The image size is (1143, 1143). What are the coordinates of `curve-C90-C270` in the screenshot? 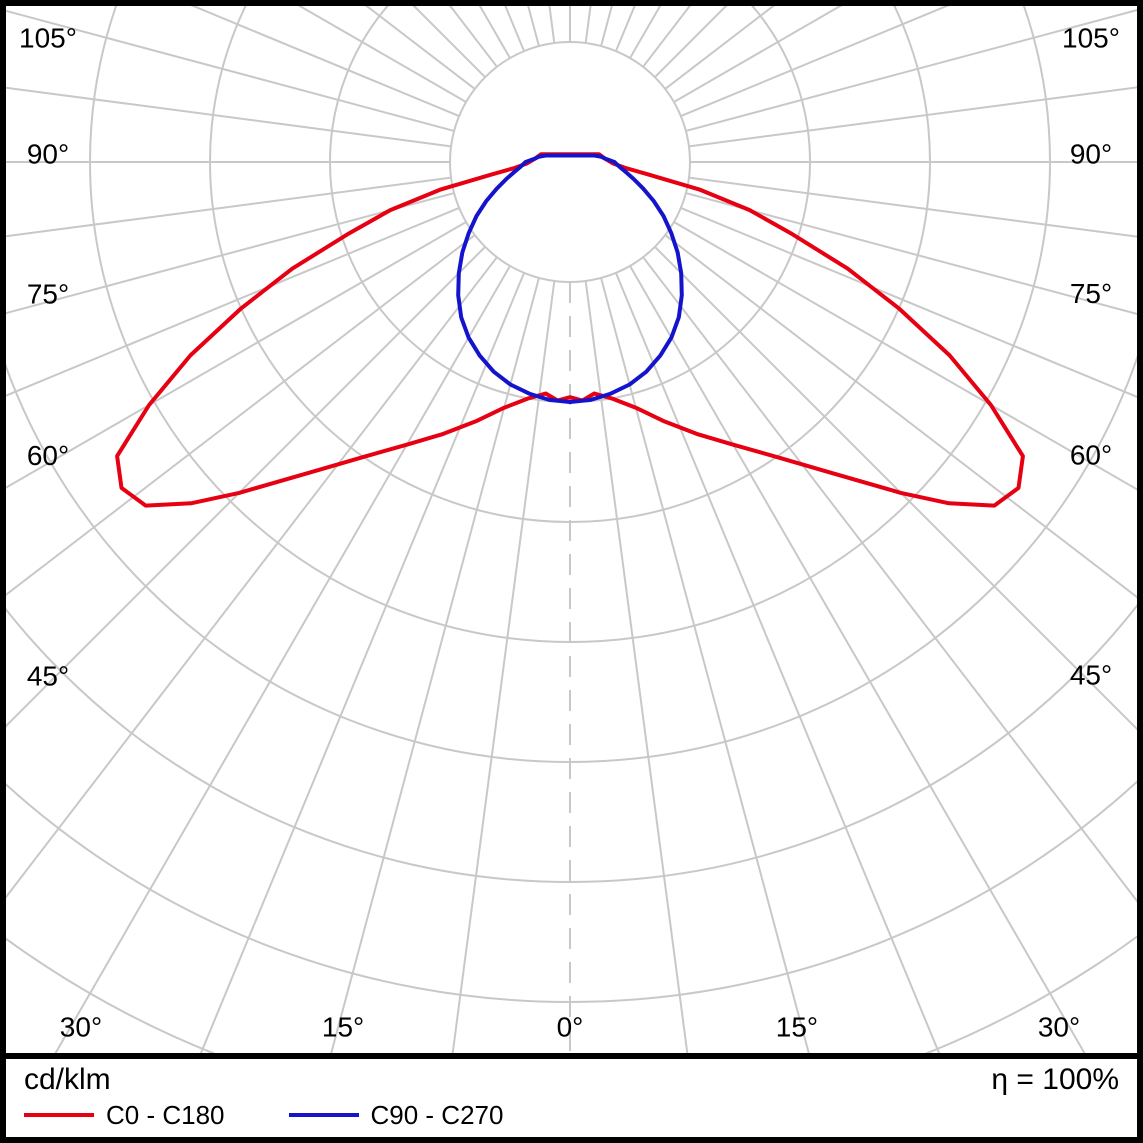 It's located at (570, 278).